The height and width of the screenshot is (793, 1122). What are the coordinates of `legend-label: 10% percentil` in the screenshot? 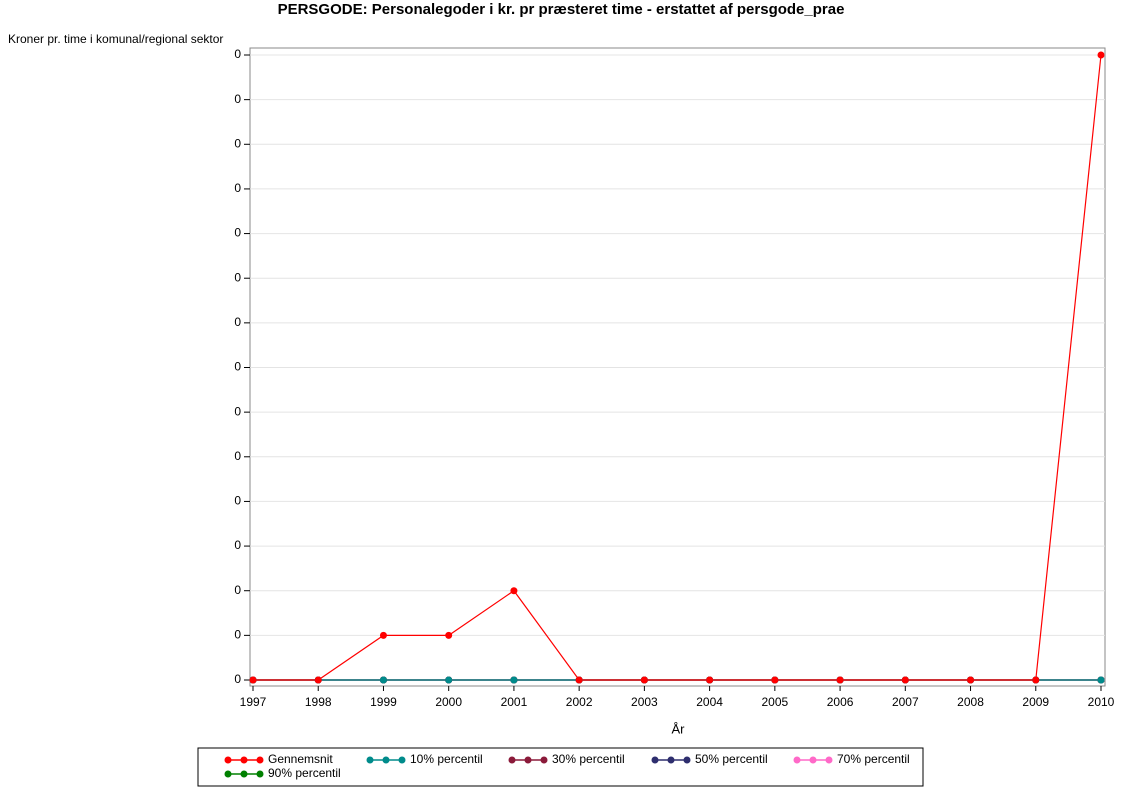 It's located at (446, 759).